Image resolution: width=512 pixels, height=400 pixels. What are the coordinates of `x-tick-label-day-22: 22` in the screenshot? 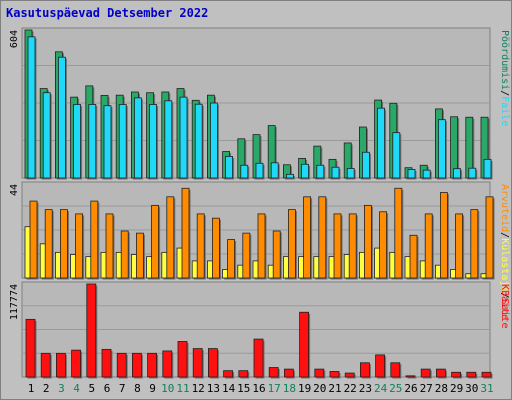 It's located at (350, 388).